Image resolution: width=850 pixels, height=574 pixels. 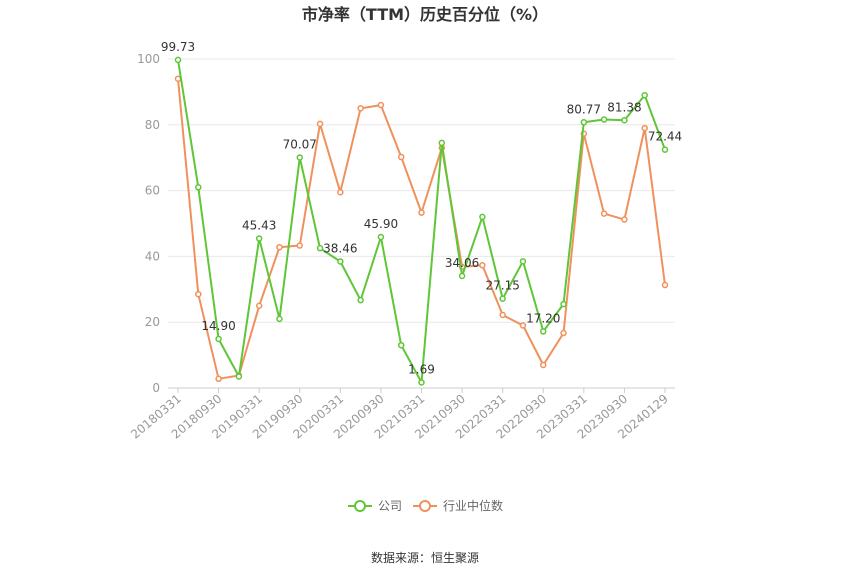 I want to click on data-label: 1.69, so click(x=421, y=369).